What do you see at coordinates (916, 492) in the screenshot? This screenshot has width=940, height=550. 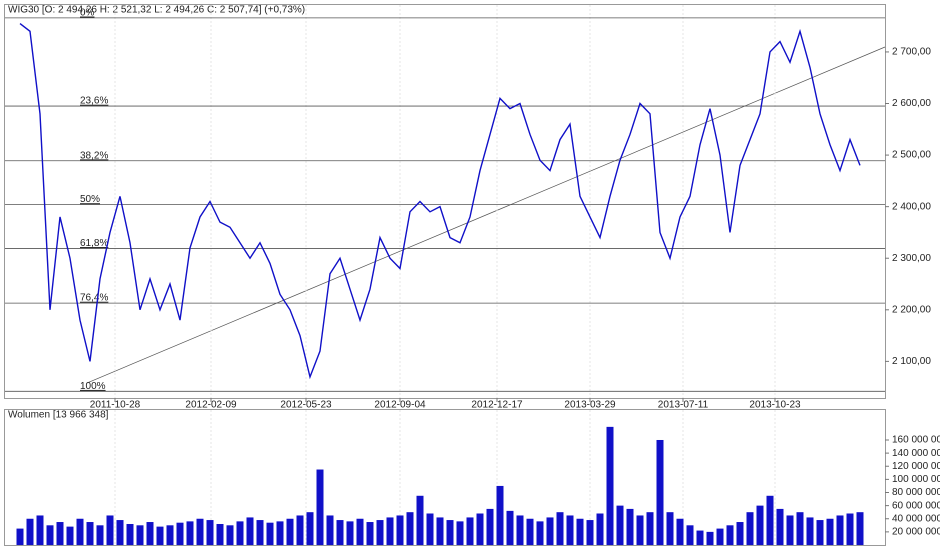 I see `y-tick-label: 80 000 000` at bounding box center [916, 492].